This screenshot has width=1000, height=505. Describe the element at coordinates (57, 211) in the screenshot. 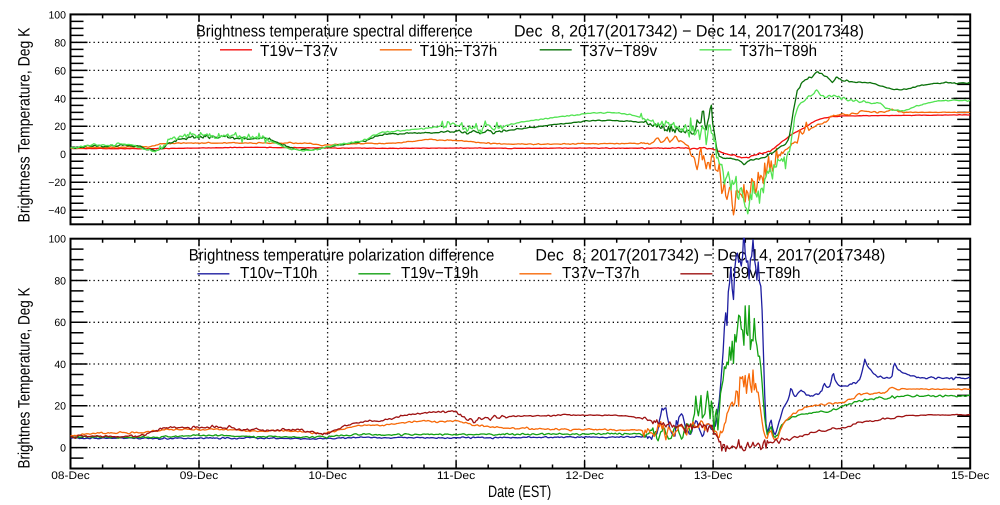

I see `svg-text: −40` at that location.